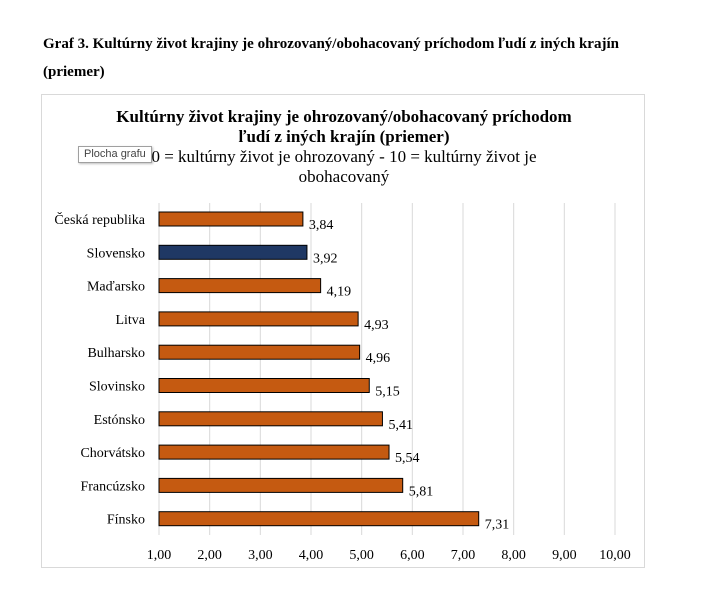 This screenshot has width=710, height=601. Describe the element at coordinates (116, 353) in the screenshot. I see `category-label: Bulharsko` at that location.